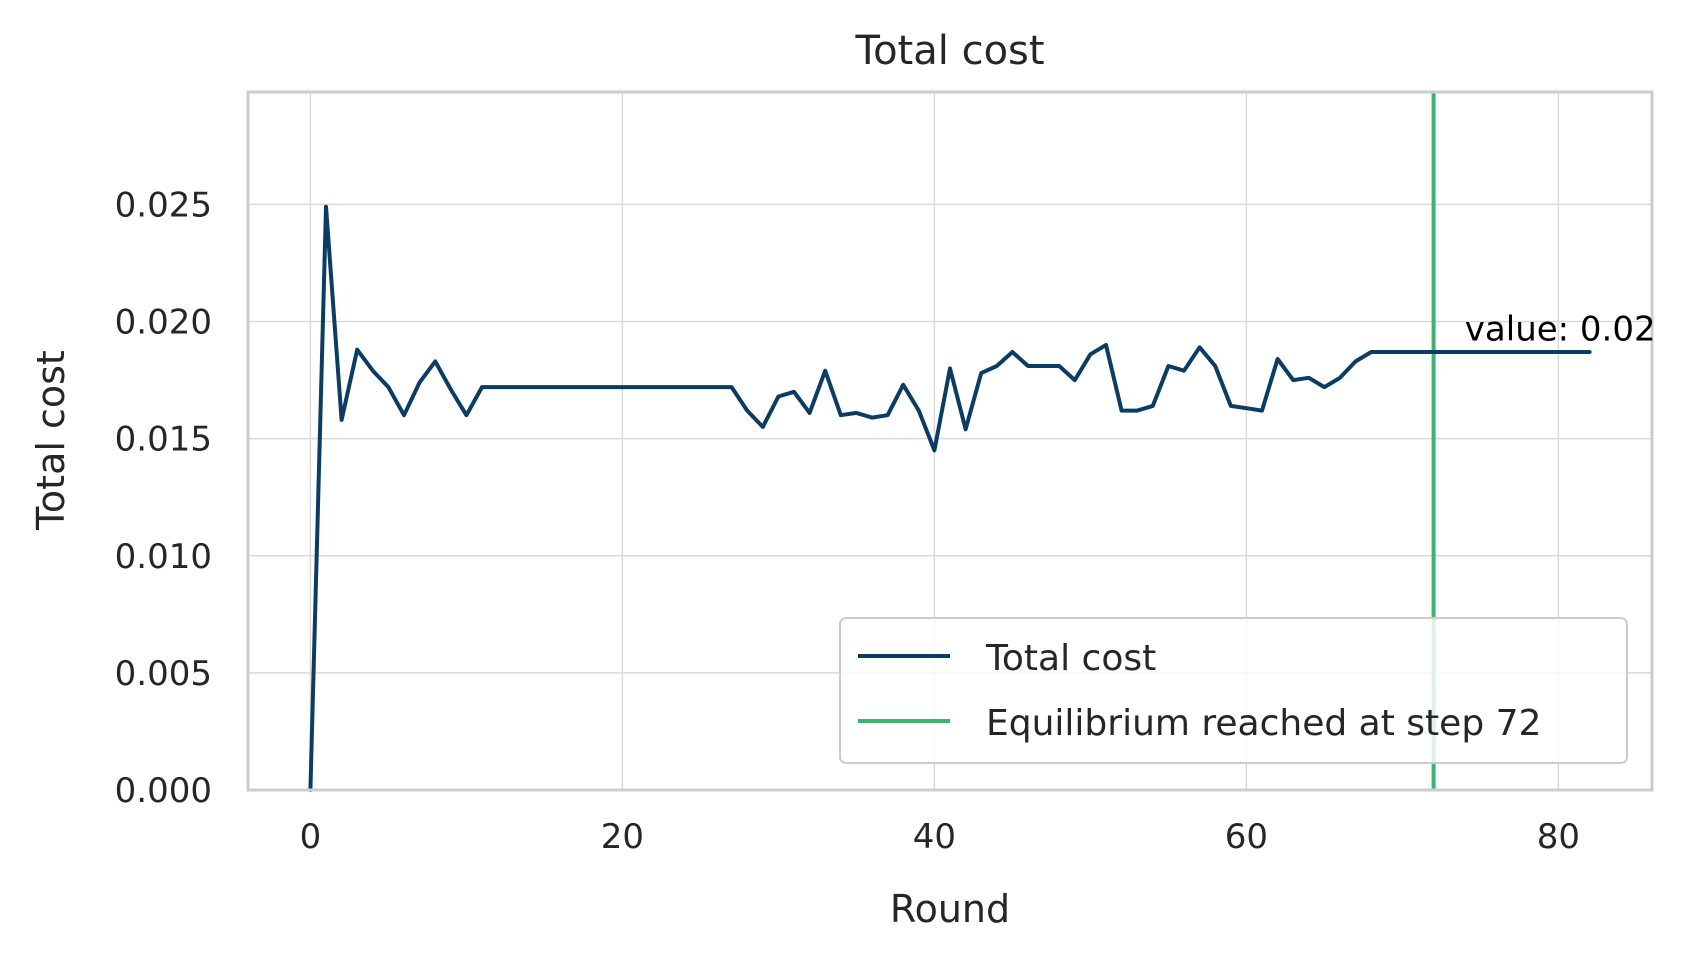 Image resolution: width=1688 pixels, height=959 pixels. I want to click on y-axis-label: Total cost, so click(51, 440).